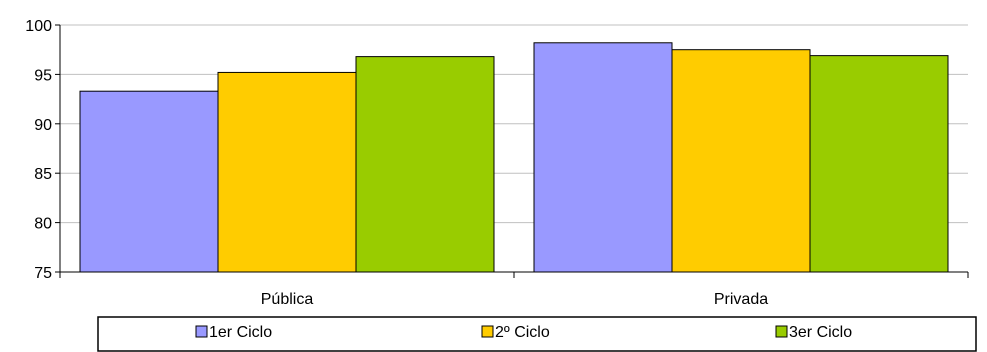 The width and height of the screenshot is (987, 352). What do you see at coordinates (879, 164) in the screenshot?
I see `bar-3er-ciclo-privada` at bounding box center [879, 164].